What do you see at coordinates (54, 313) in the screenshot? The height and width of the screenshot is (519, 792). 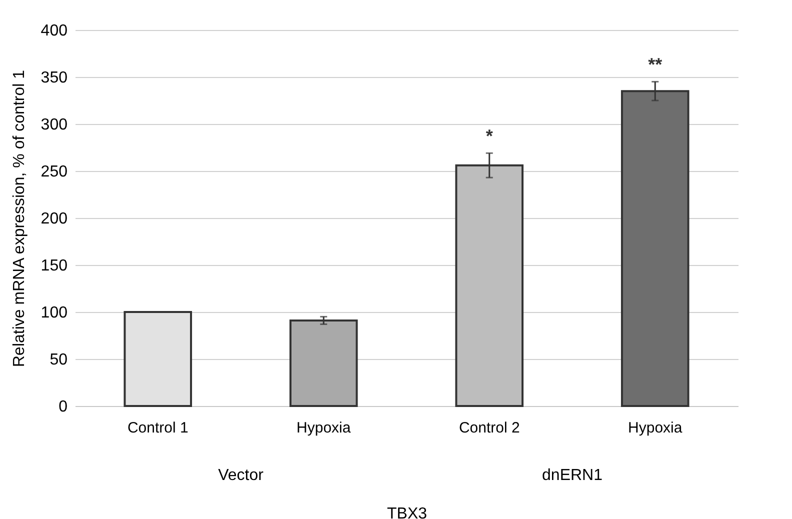 I see `y-tick-label: 100` at bounding box center [54, 313].